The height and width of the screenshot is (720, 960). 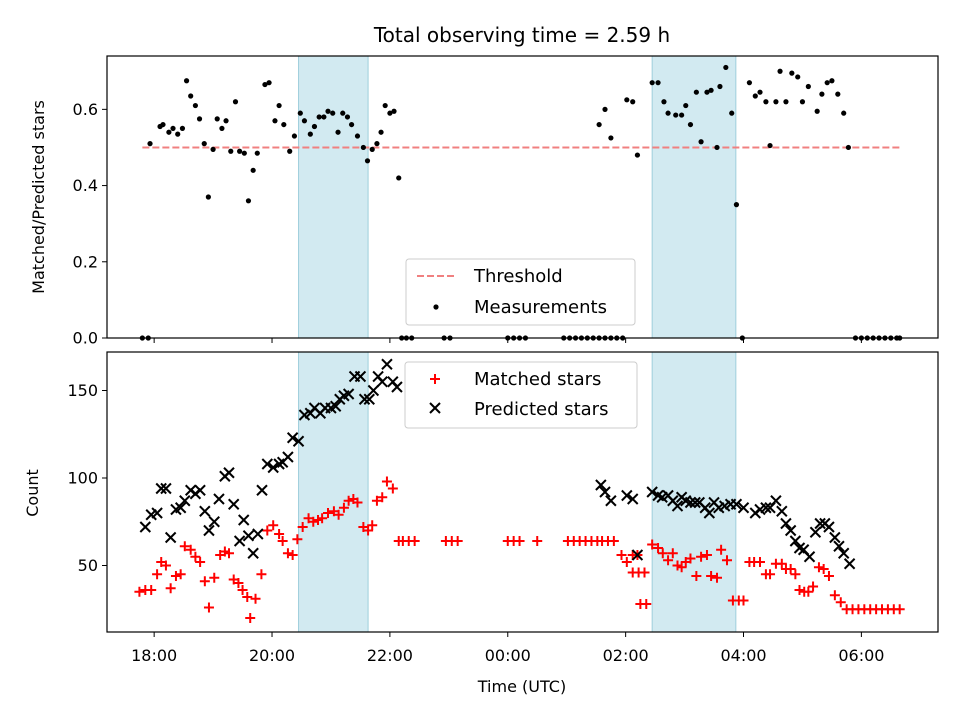 I want to click on legend-matched-label: Matched stars, so click(x=537, y=379).